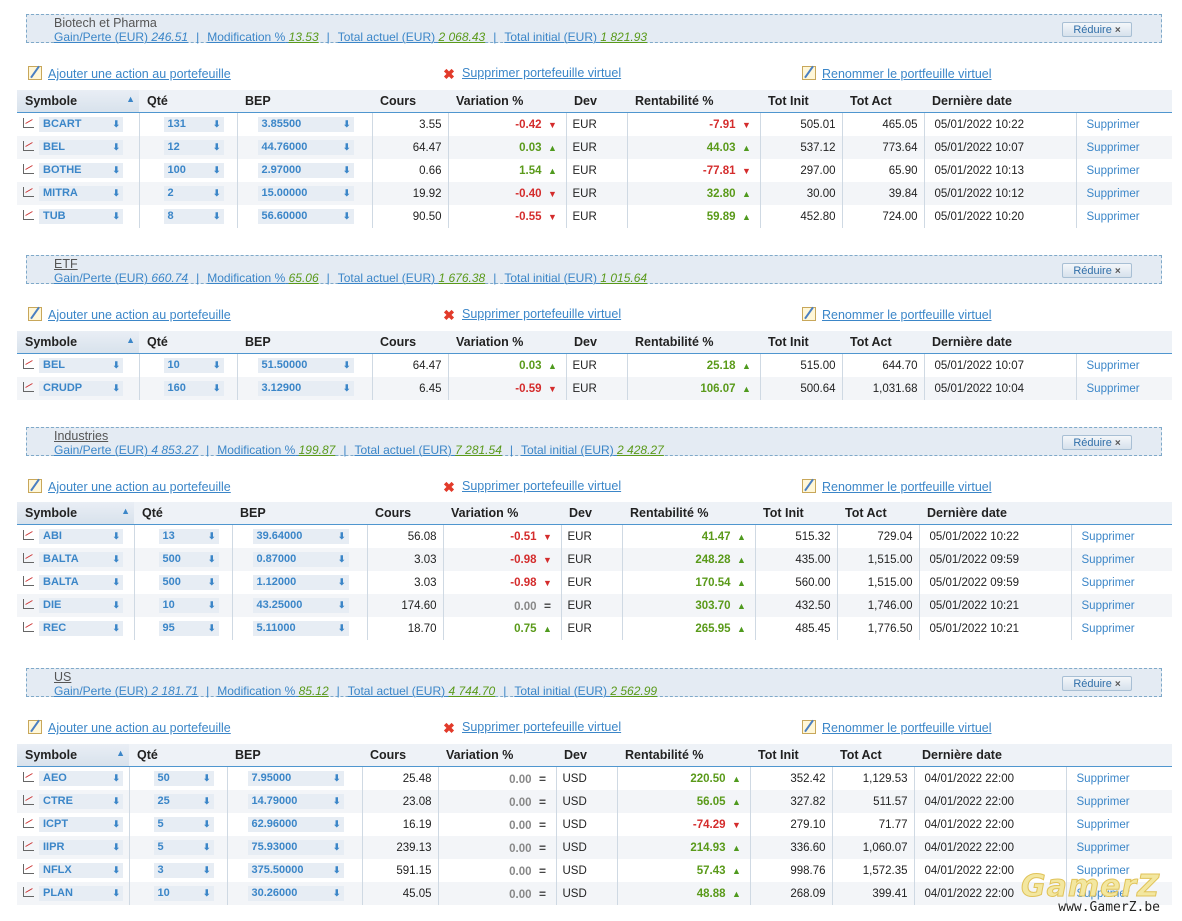 The height and width of the screenshot is (921, 1182). What do you see at coordinates (300, 605) in the screenshot?
I see `bep-input: 43.25000 ⬇` at bounding box center [300, 605].